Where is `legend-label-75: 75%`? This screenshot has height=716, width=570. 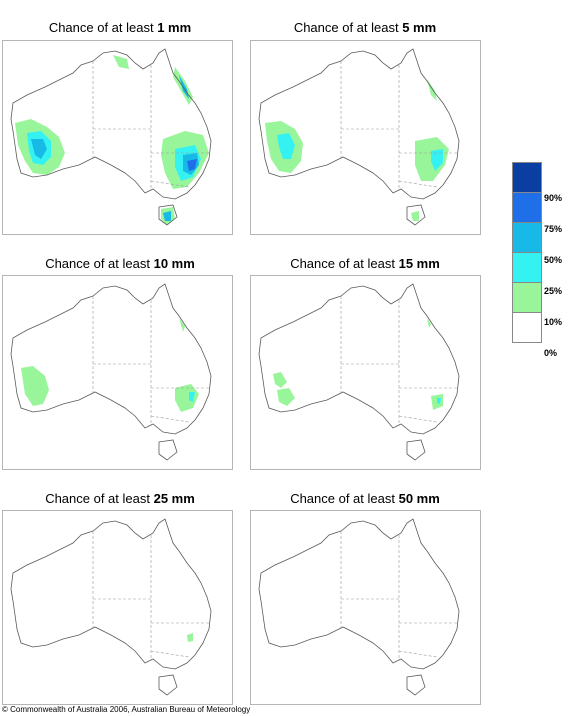 legend-label-75: 75% is located at coordinates (553, 229).